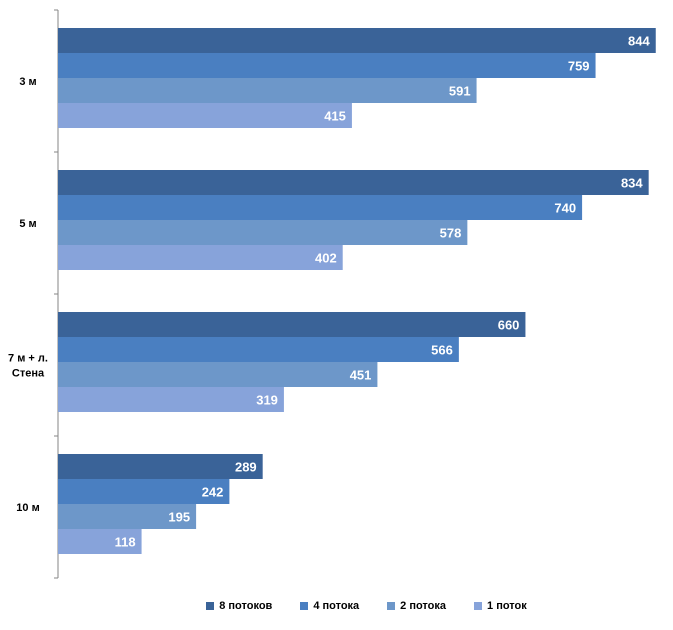  What do you see at coordinates (246, 606) in the screenshot?
I see `legend-label: 8 потоков` at bounding box center [246, 606].